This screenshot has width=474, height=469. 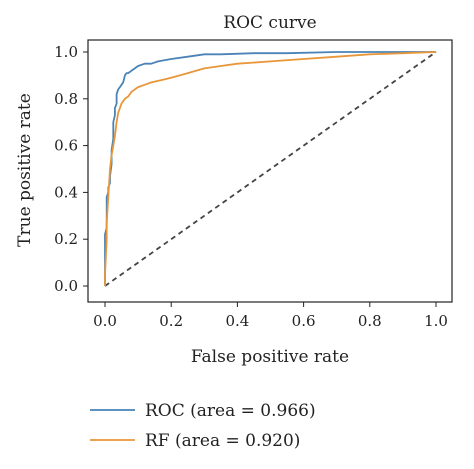 What do you see at coordinates (66, 99) in the screenshot?
I see `y-tick-label: 0.8` at bounding box center [66, 99].